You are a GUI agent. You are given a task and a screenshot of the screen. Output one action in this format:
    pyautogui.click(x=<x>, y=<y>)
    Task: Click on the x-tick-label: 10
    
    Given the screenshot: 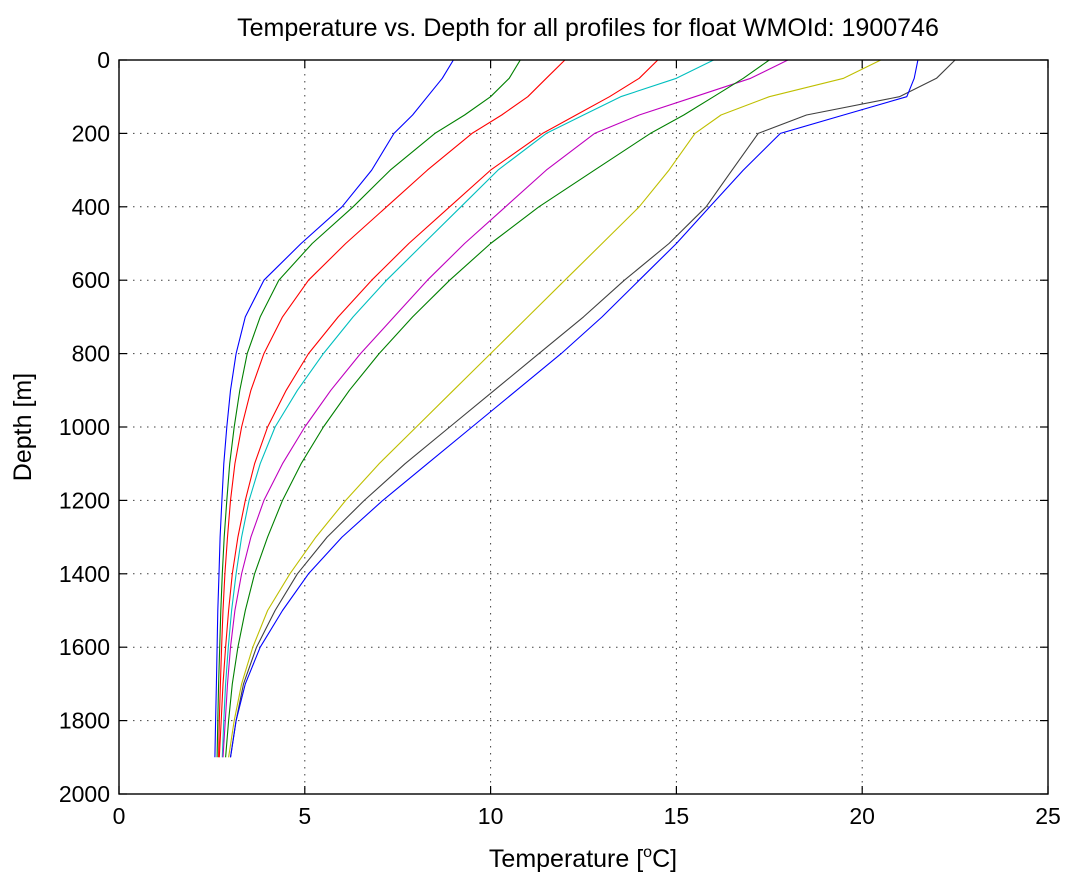 What is the action you would take?
    pyautogui.click(x=491, y=816)
    